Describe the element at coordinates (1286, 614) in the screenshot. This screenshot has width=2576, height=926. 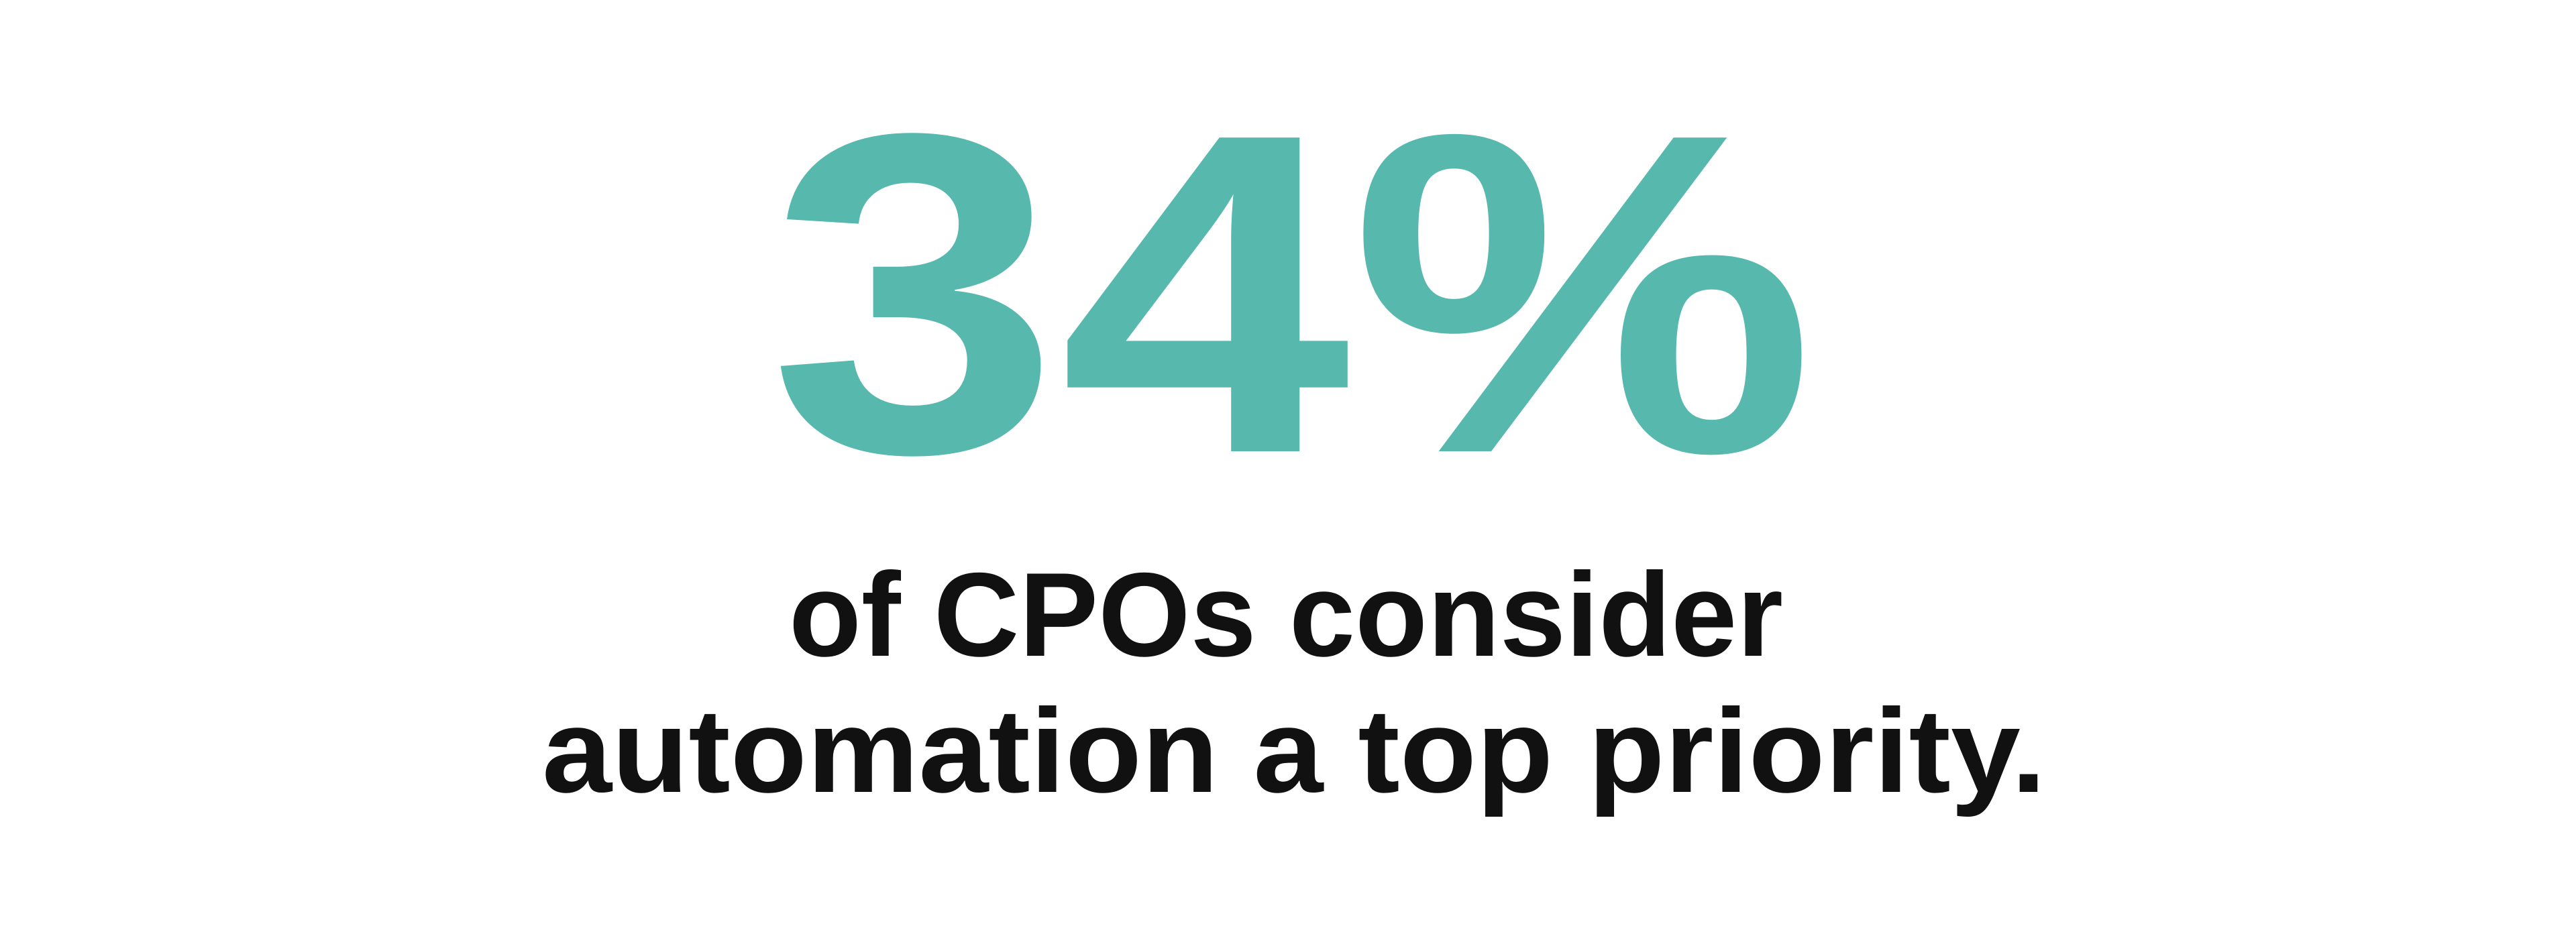
I see `stat-caption-line-1: of CPOs consider` at that location.